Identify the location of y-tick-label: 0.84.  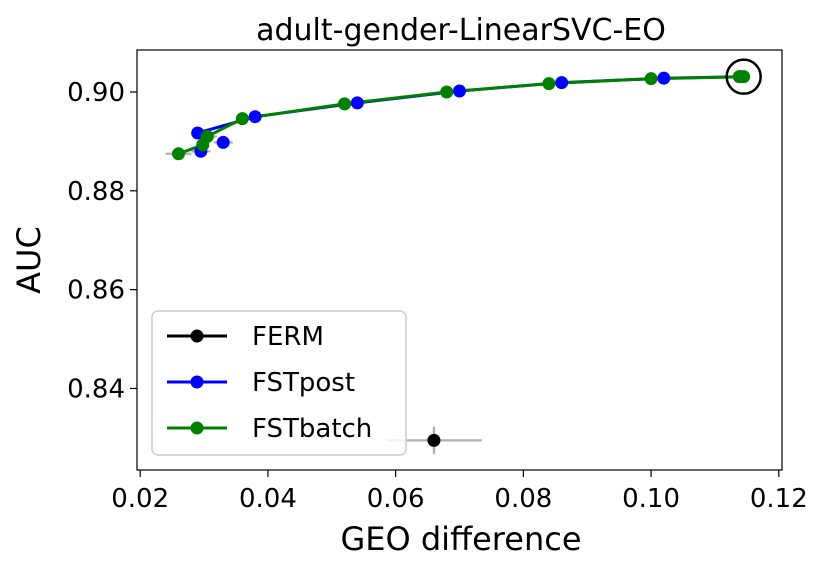
(96, 389).